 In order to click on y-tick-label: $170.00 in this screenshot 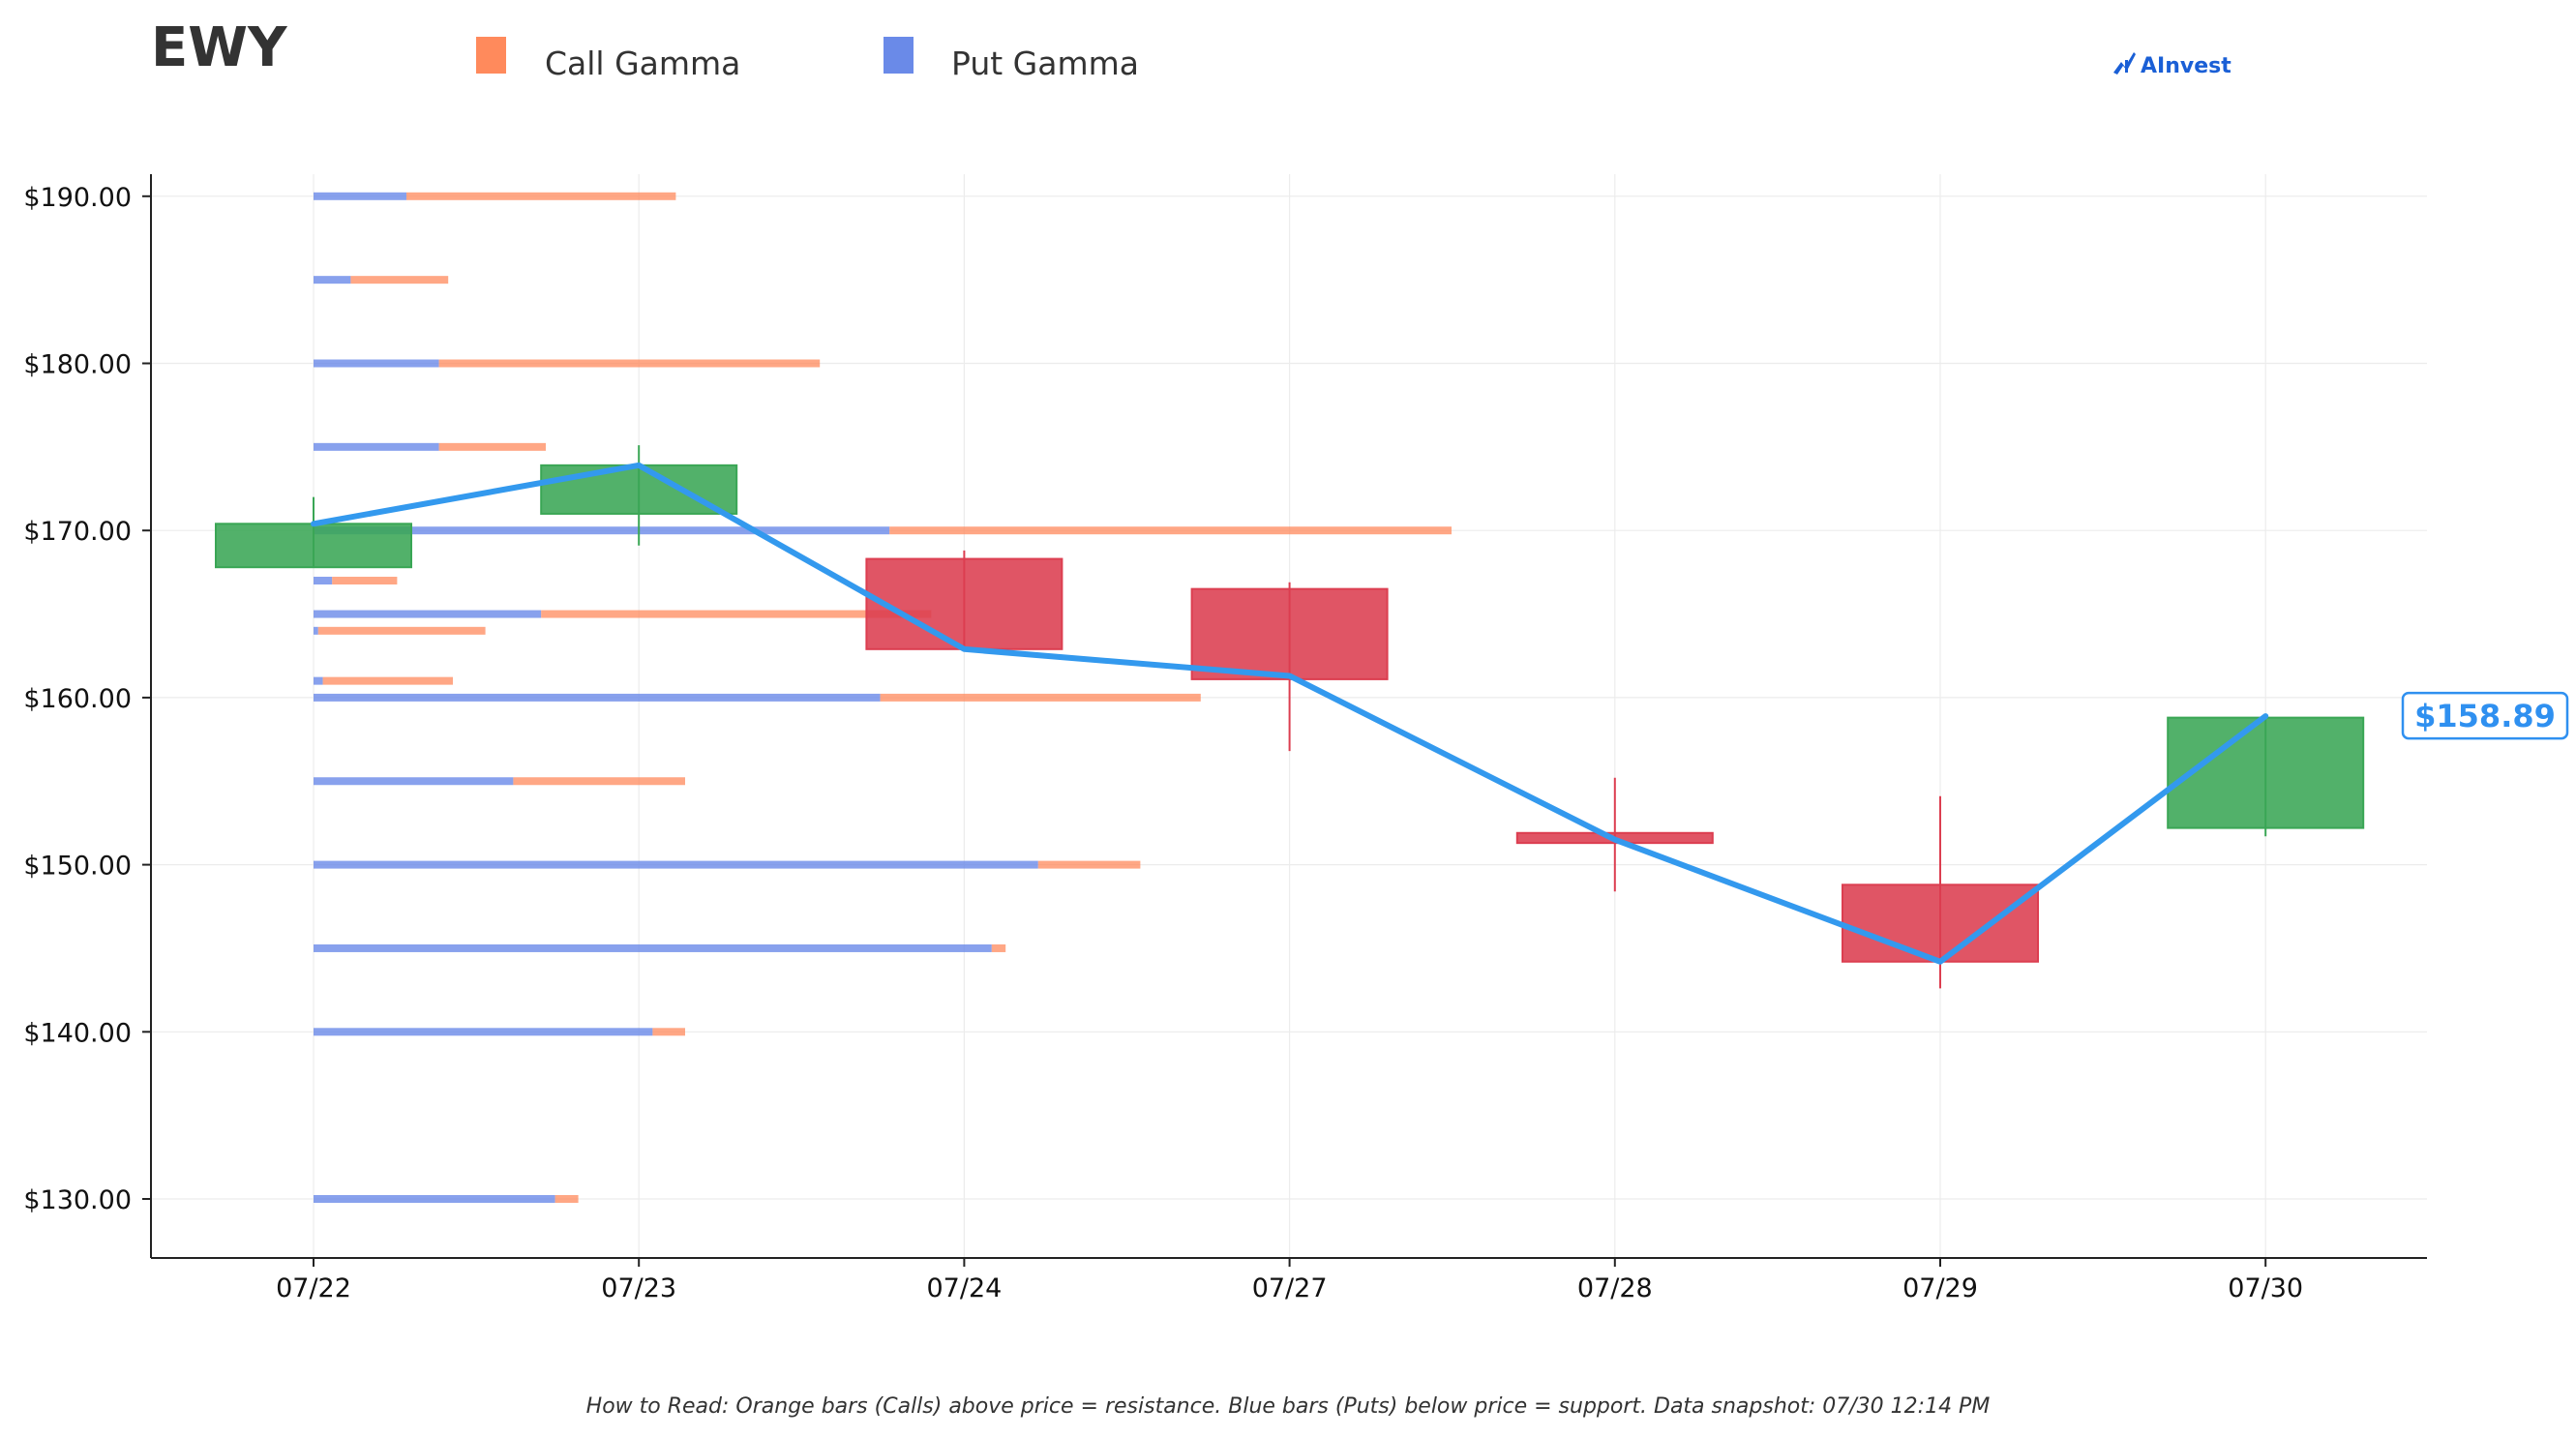, I will do `click(77, 532)`.